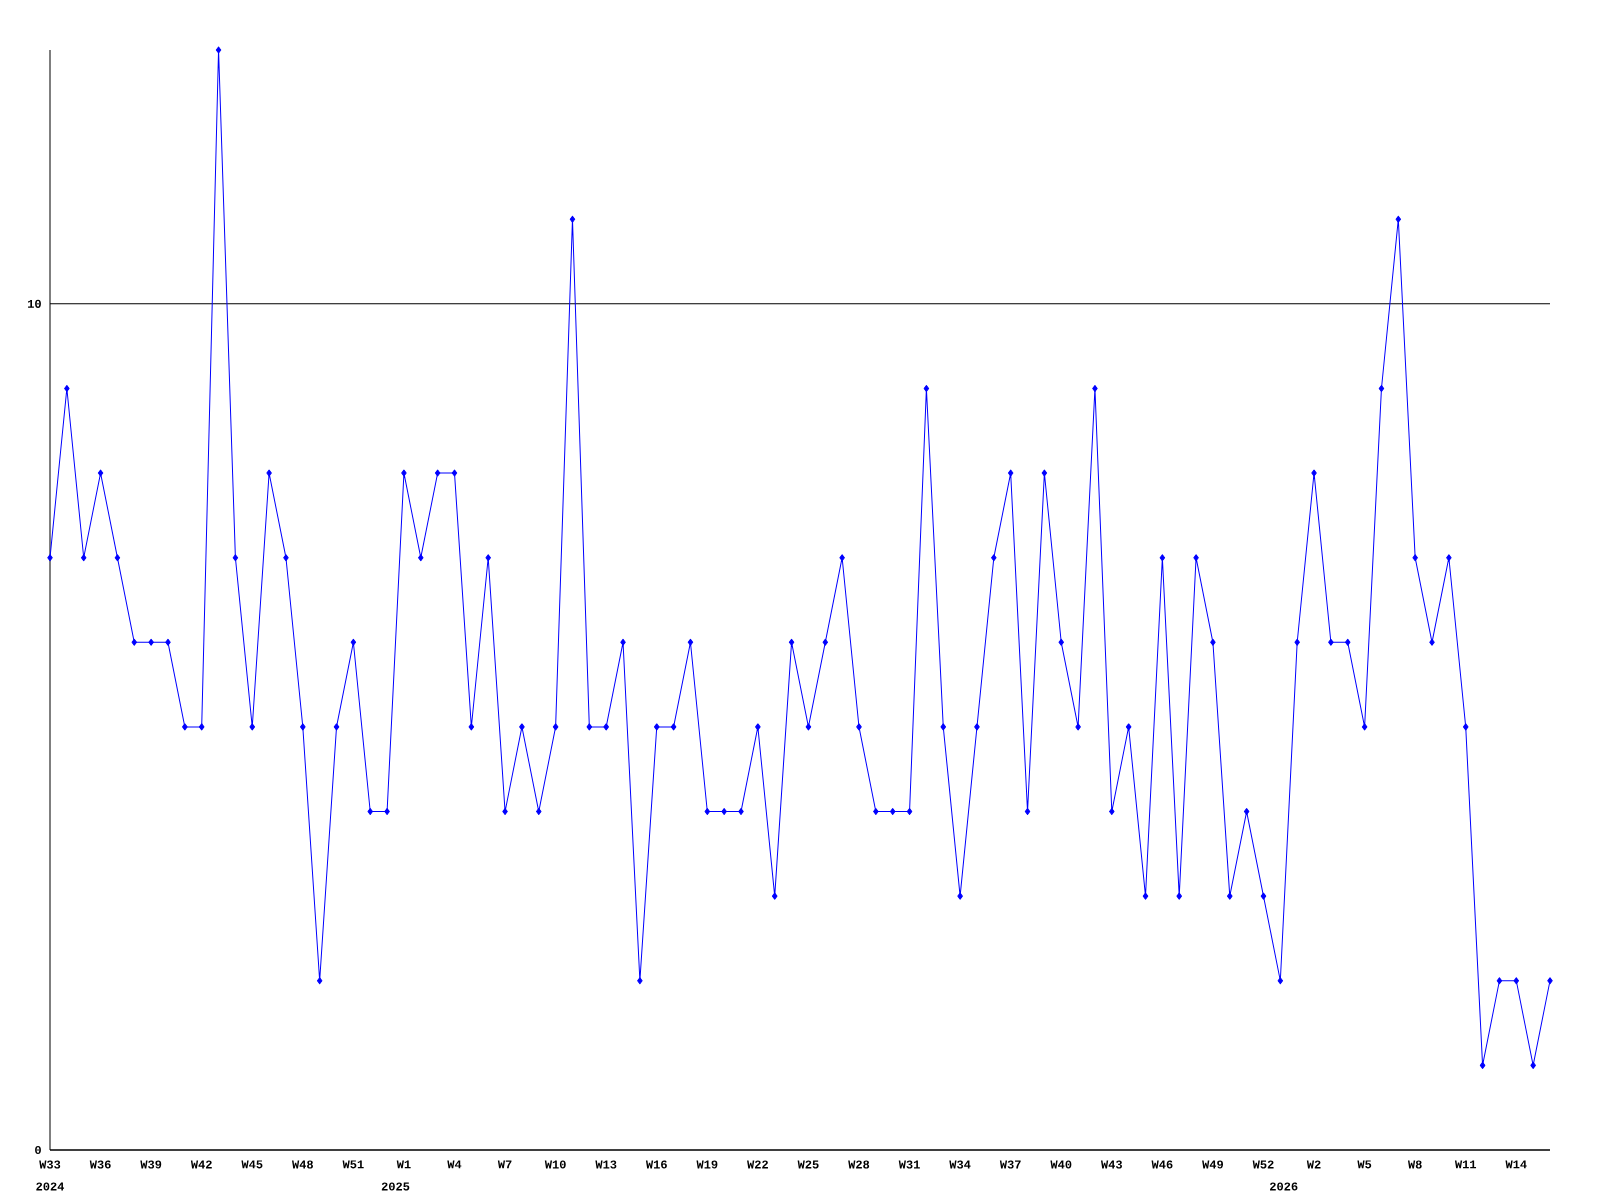 The width and height of the screenshot is (1600, 1200). What do you see at coordinates (151, 1164) in the screenshot?
I see `x-tick-label: W39` at bounding box center [151, 1164].